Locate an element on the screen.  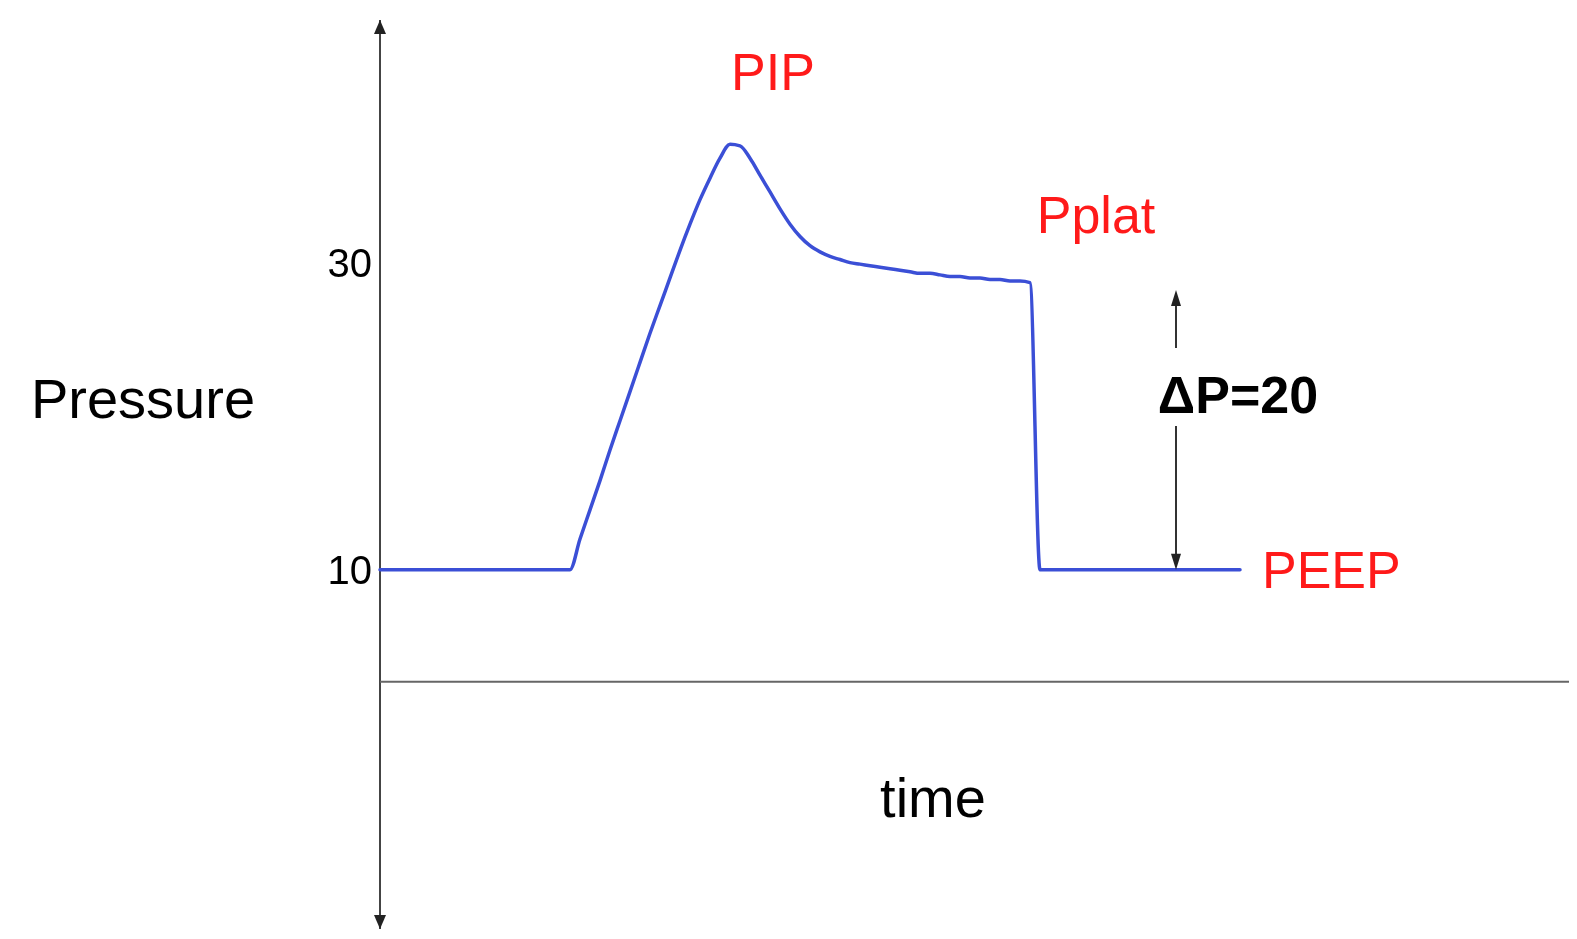
y-tick-label: 30 is located at coordinates (349, 262).